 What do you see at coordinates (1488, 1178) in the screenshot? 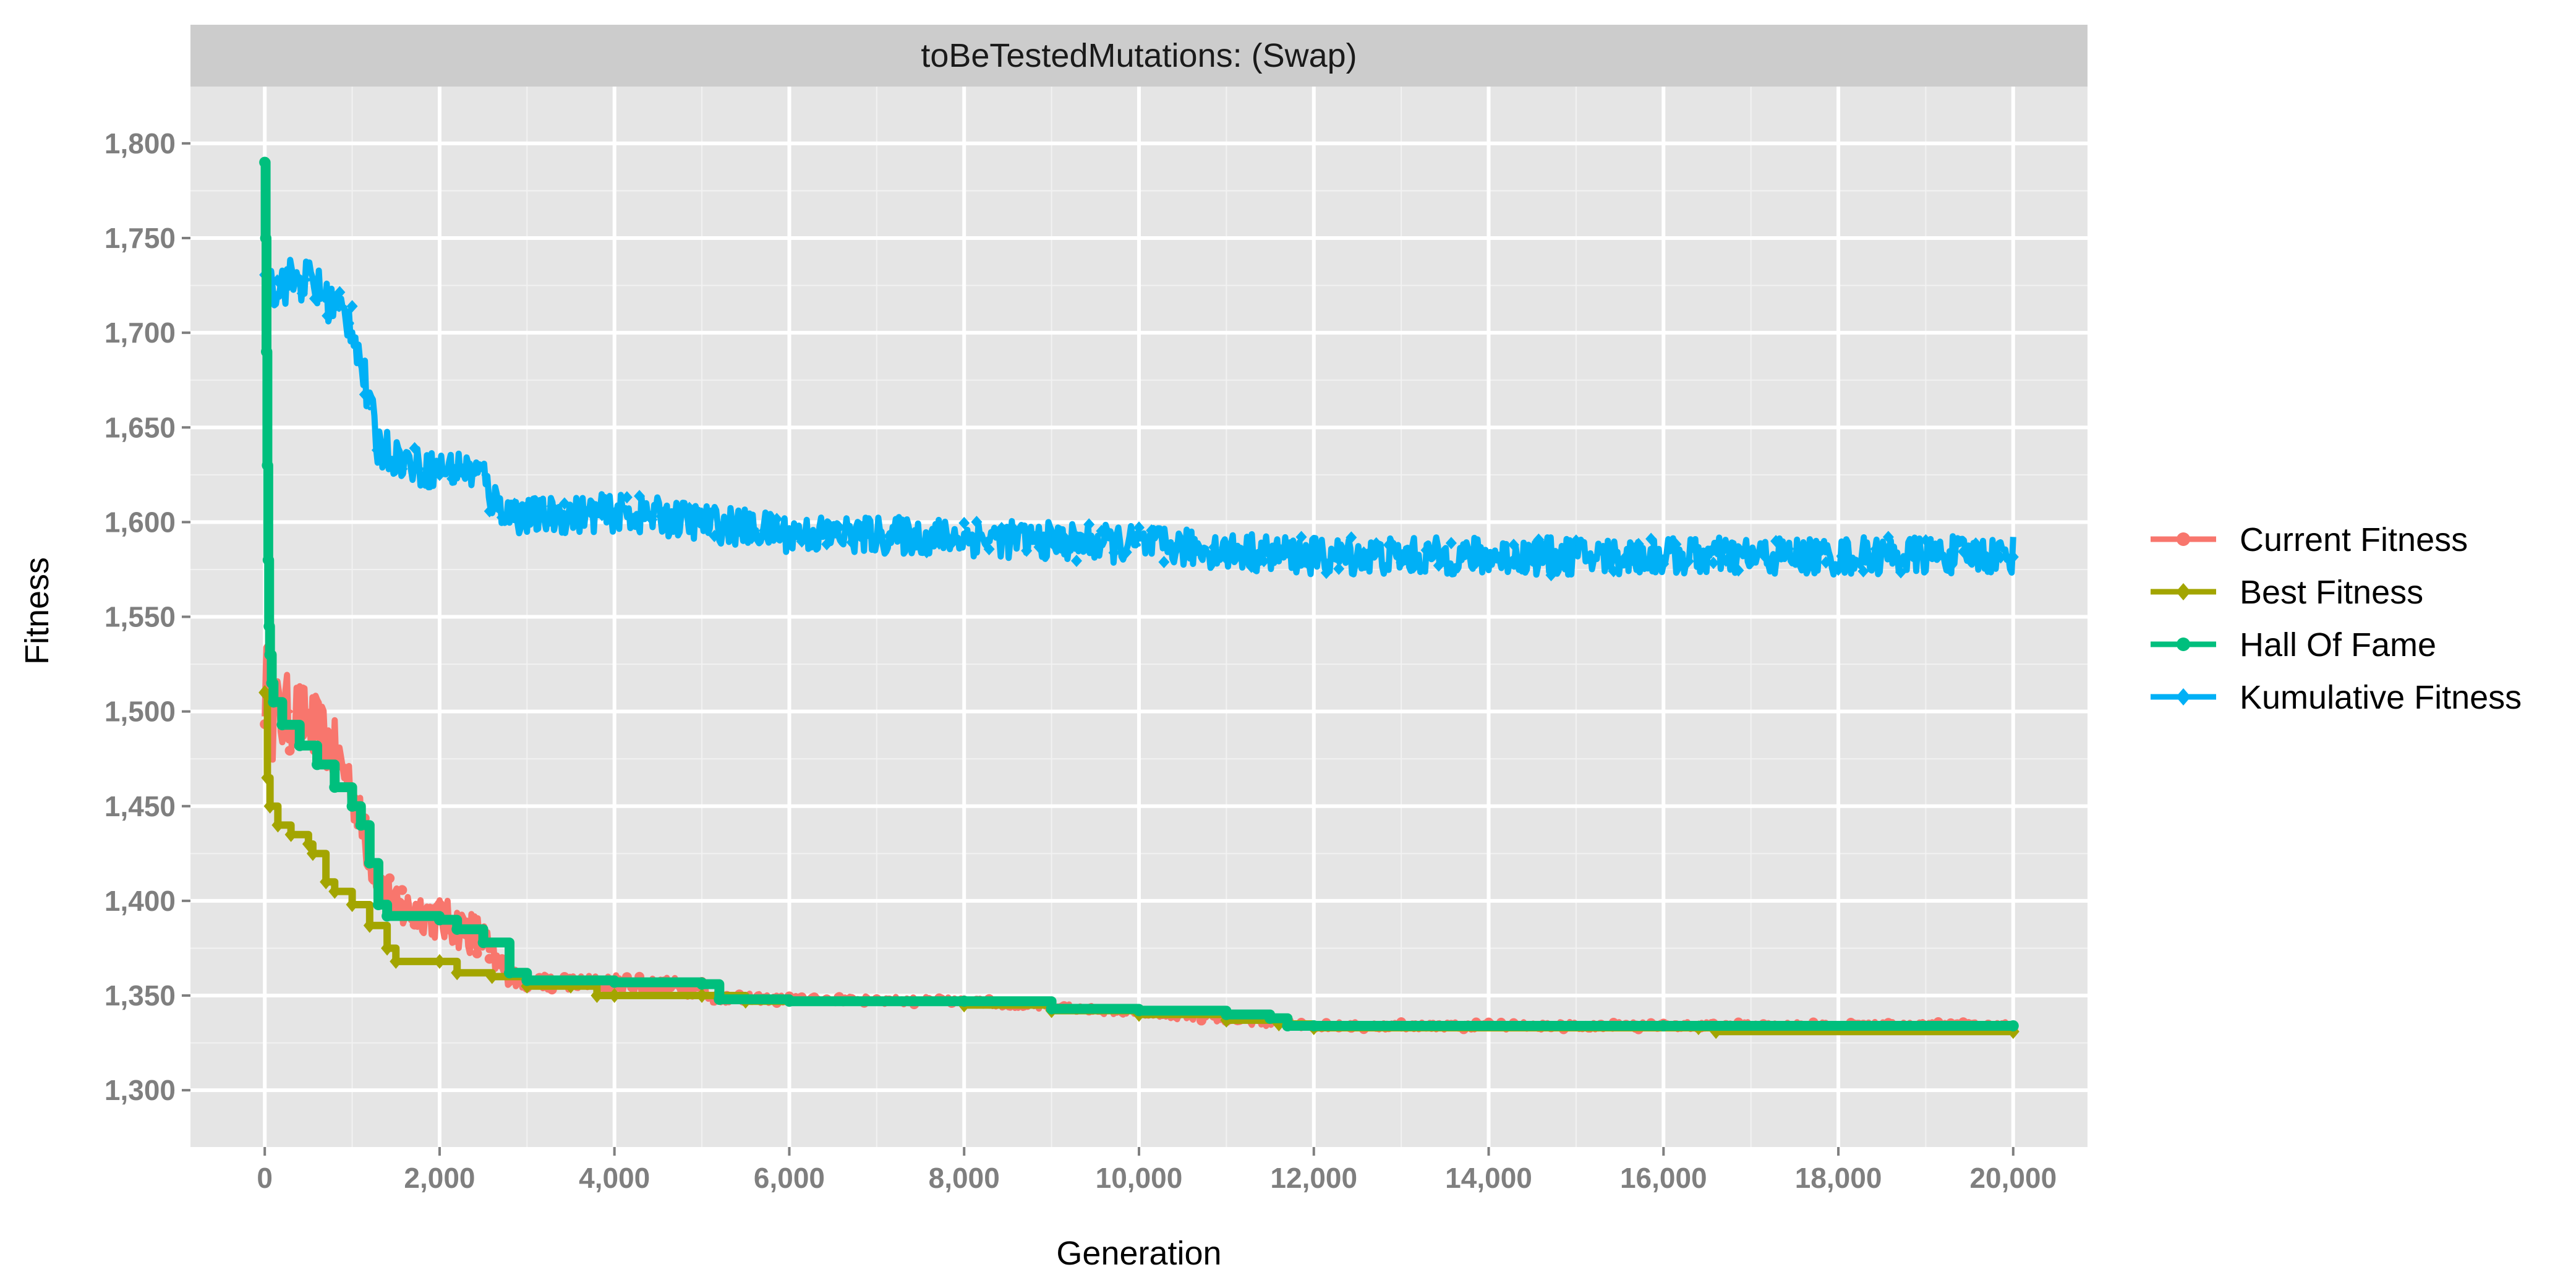
I see `x-tick-label: 14,000` at bounding box center [1488, 1178].